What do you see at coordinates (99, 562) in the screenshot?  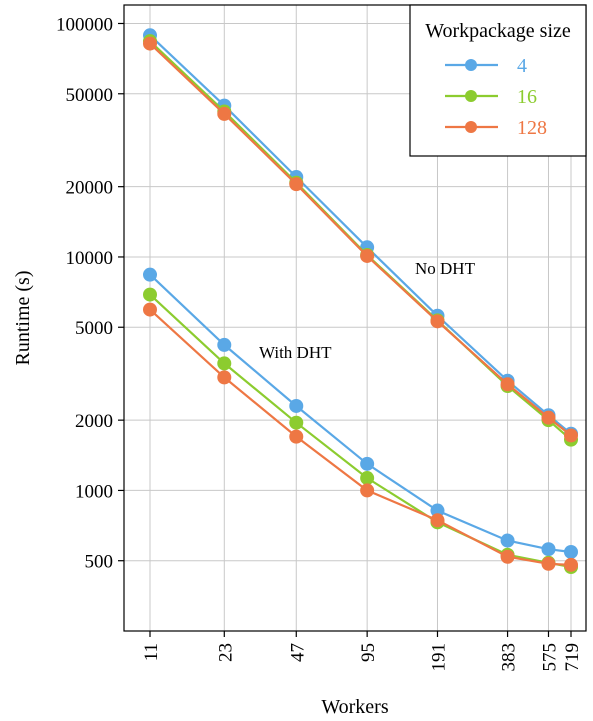 I see `y-tick-label: 500` at bounding box center [99, 562].